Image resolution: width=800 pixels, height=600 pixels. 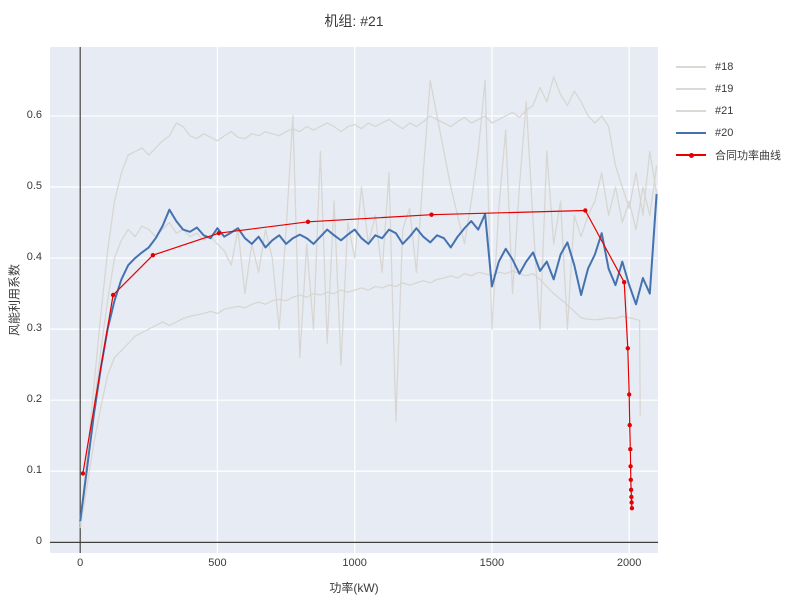 What do you see at coordinates (724, 89) in the screenshot?
I see `legend-label: #19` at bounding box center [724, 89].